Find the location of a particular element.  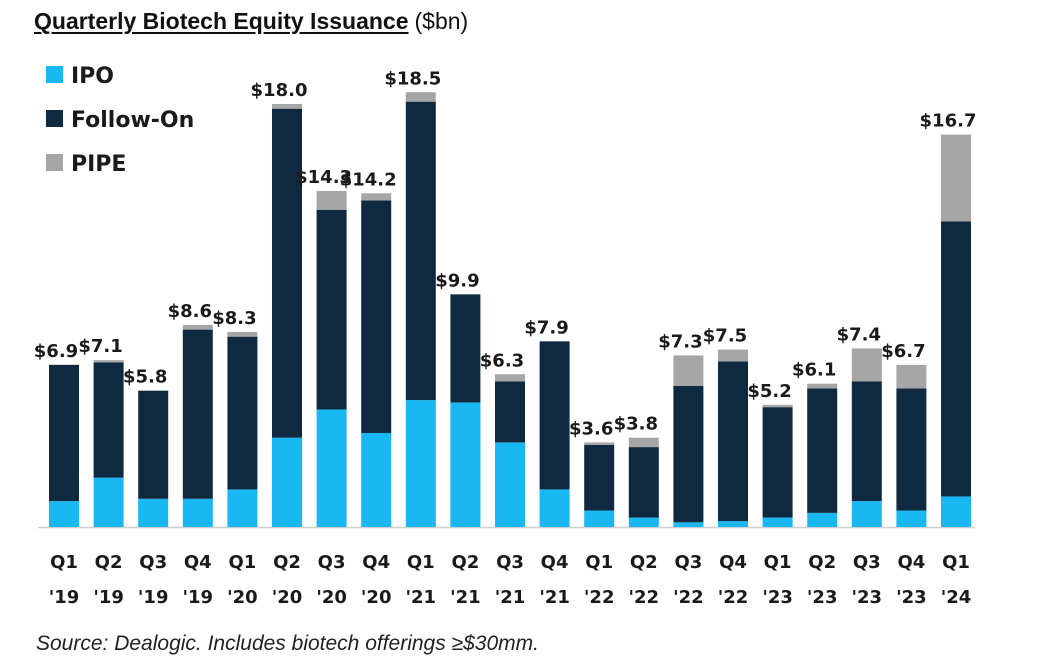

x-tick-quarter-9: Q2 is located at coordinates (465, 562).